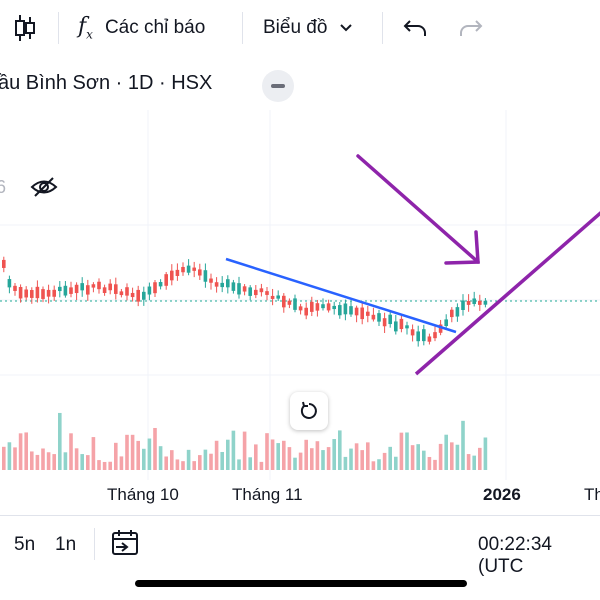 The height and width of the screenshot is (600, 600). What do you see at coordinates (515, 555) in the screenshot?
I see `timezone-clock: 00:22:34 (UTC` at bounding box center [515, 555].